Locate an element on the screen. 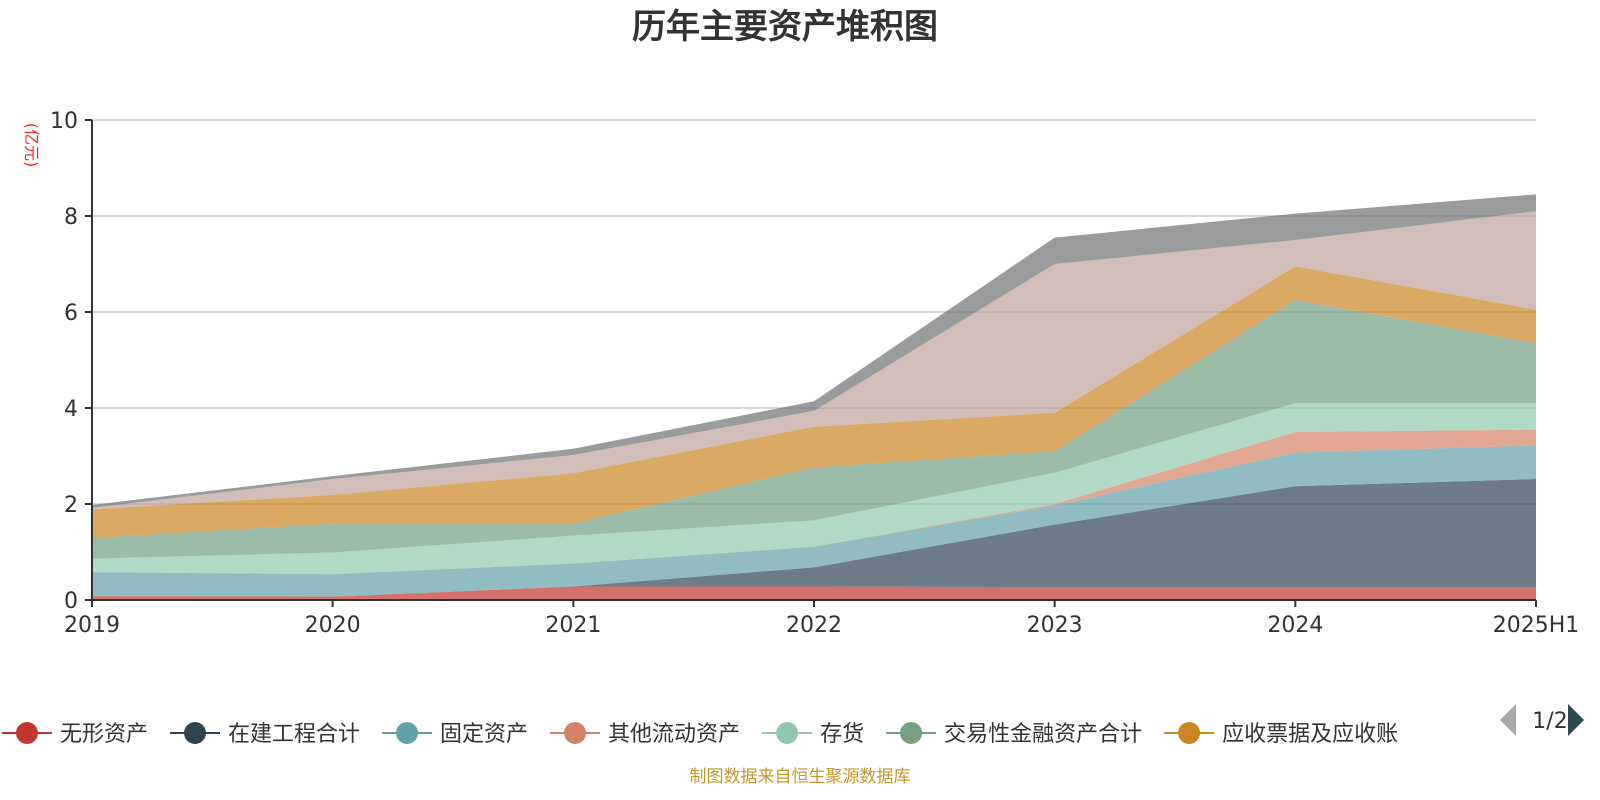 This screenshot has width=1600, height=800. x-tick-label: 2024 is located at coordinates (1295, 625).